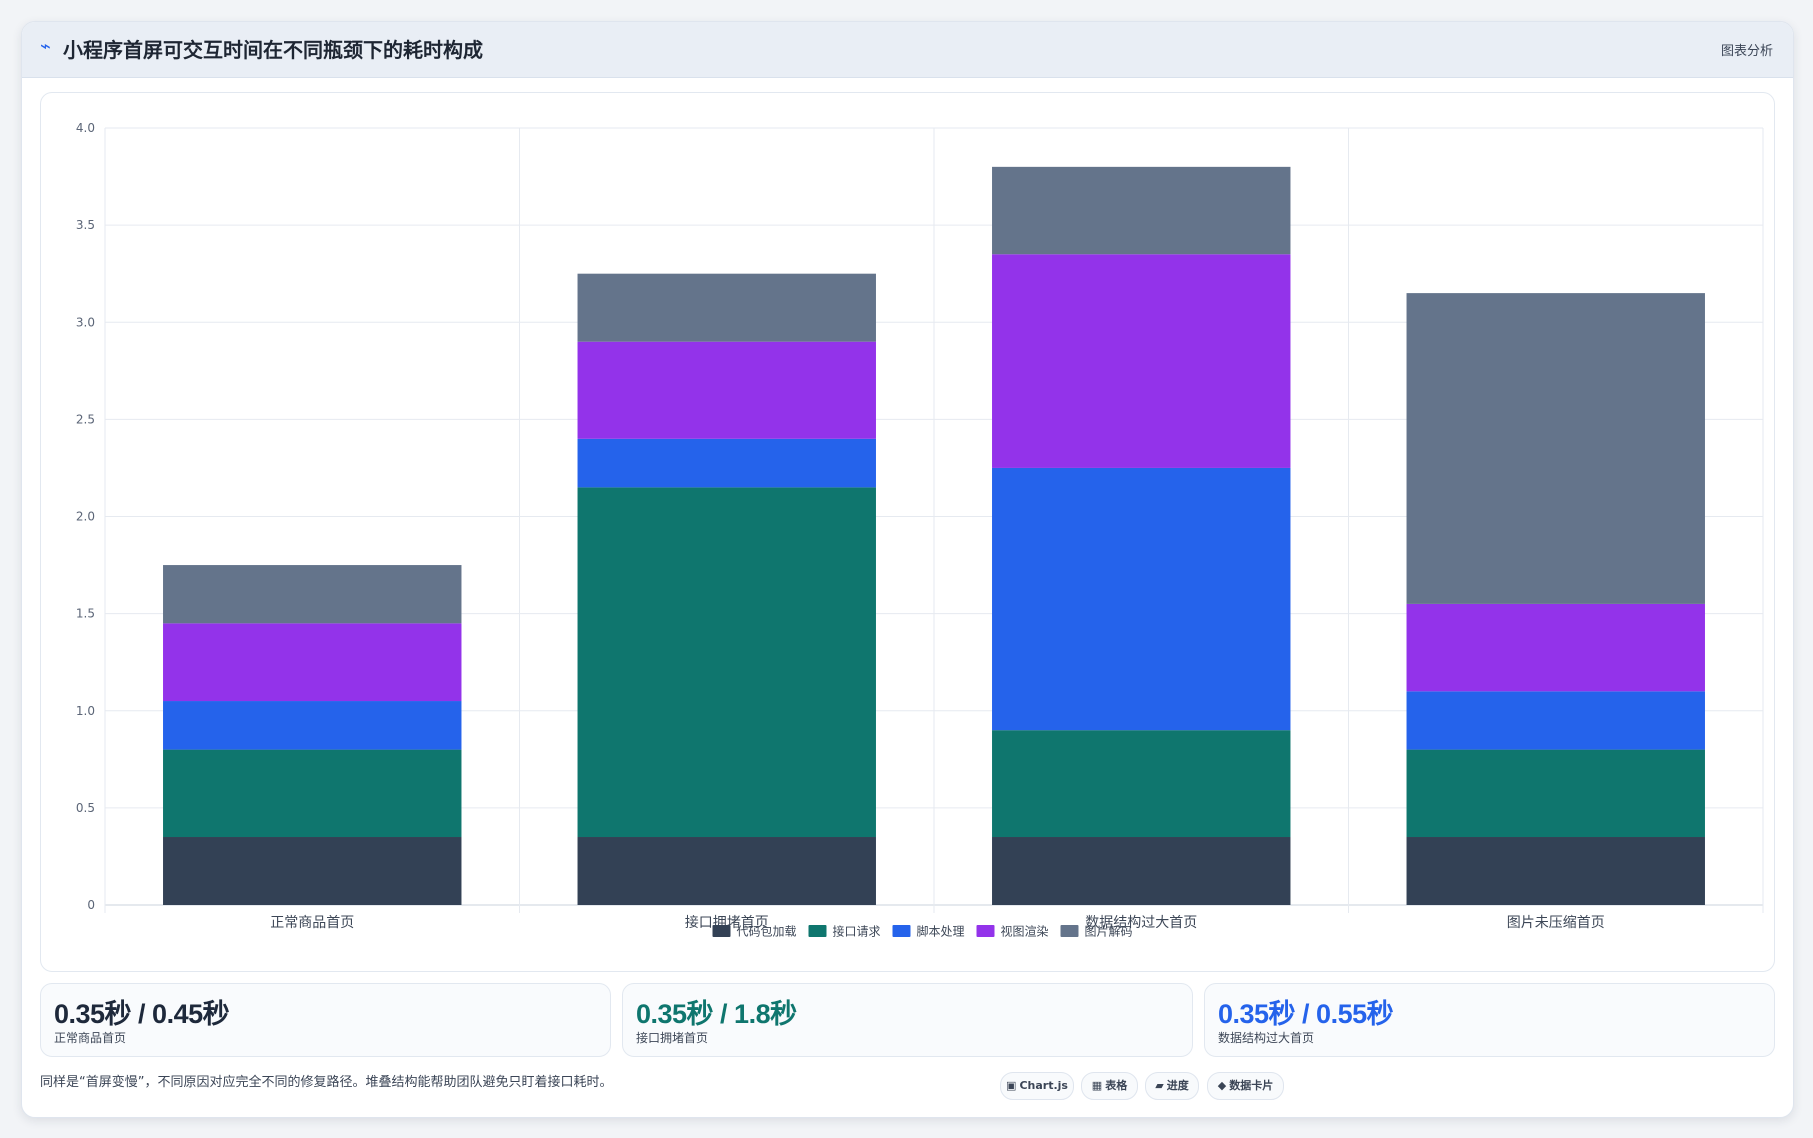  Describe the element at coordinates (1306, 1014) in the screenshot. I see `stat-value: 0.35秒 / 0.55秒` at that location.